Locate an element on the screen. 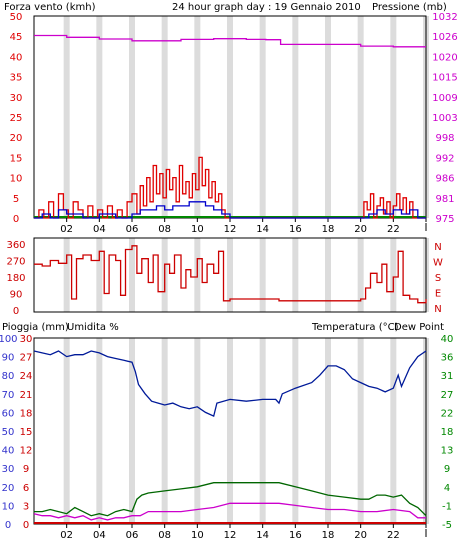 This screenshot has height=555, width=460. compass-label: S is located at coordinates (438, 278).